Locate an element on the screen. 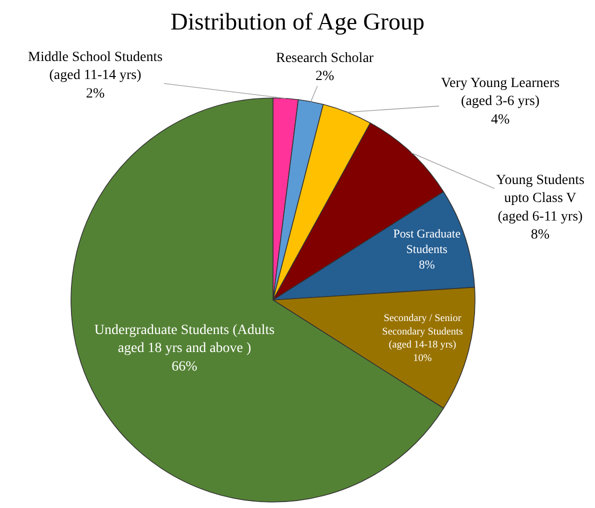 Image resolution: width=595 pixels, height=508 pixels. slice-label: Secondary / Senior Secondary Students (aged 14-18 yrs) is located at coordinates (422, 332).